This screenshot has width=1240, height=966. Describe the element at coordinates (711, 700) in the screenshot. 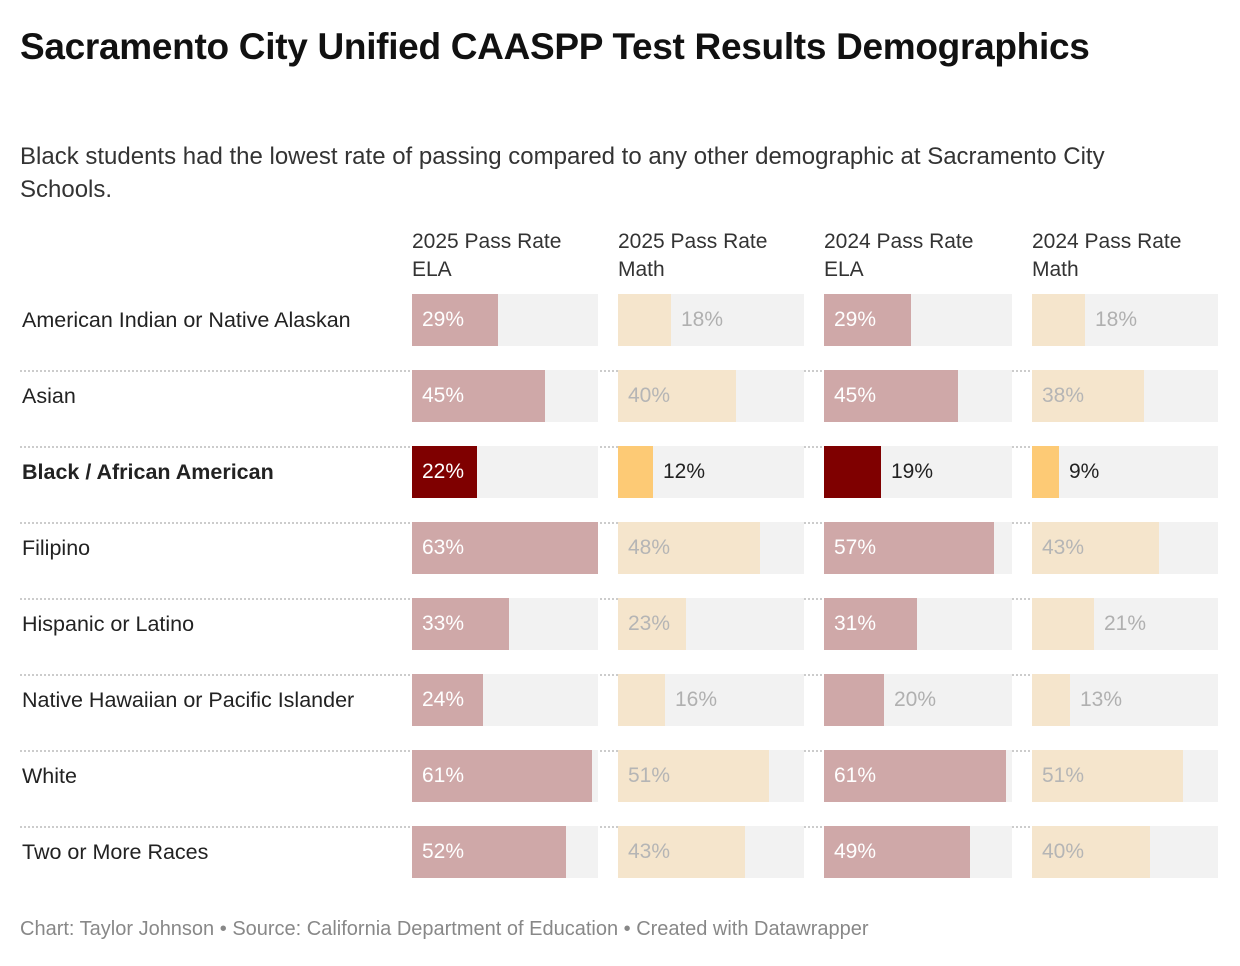

I see `bar-cell: 16%` at that location.